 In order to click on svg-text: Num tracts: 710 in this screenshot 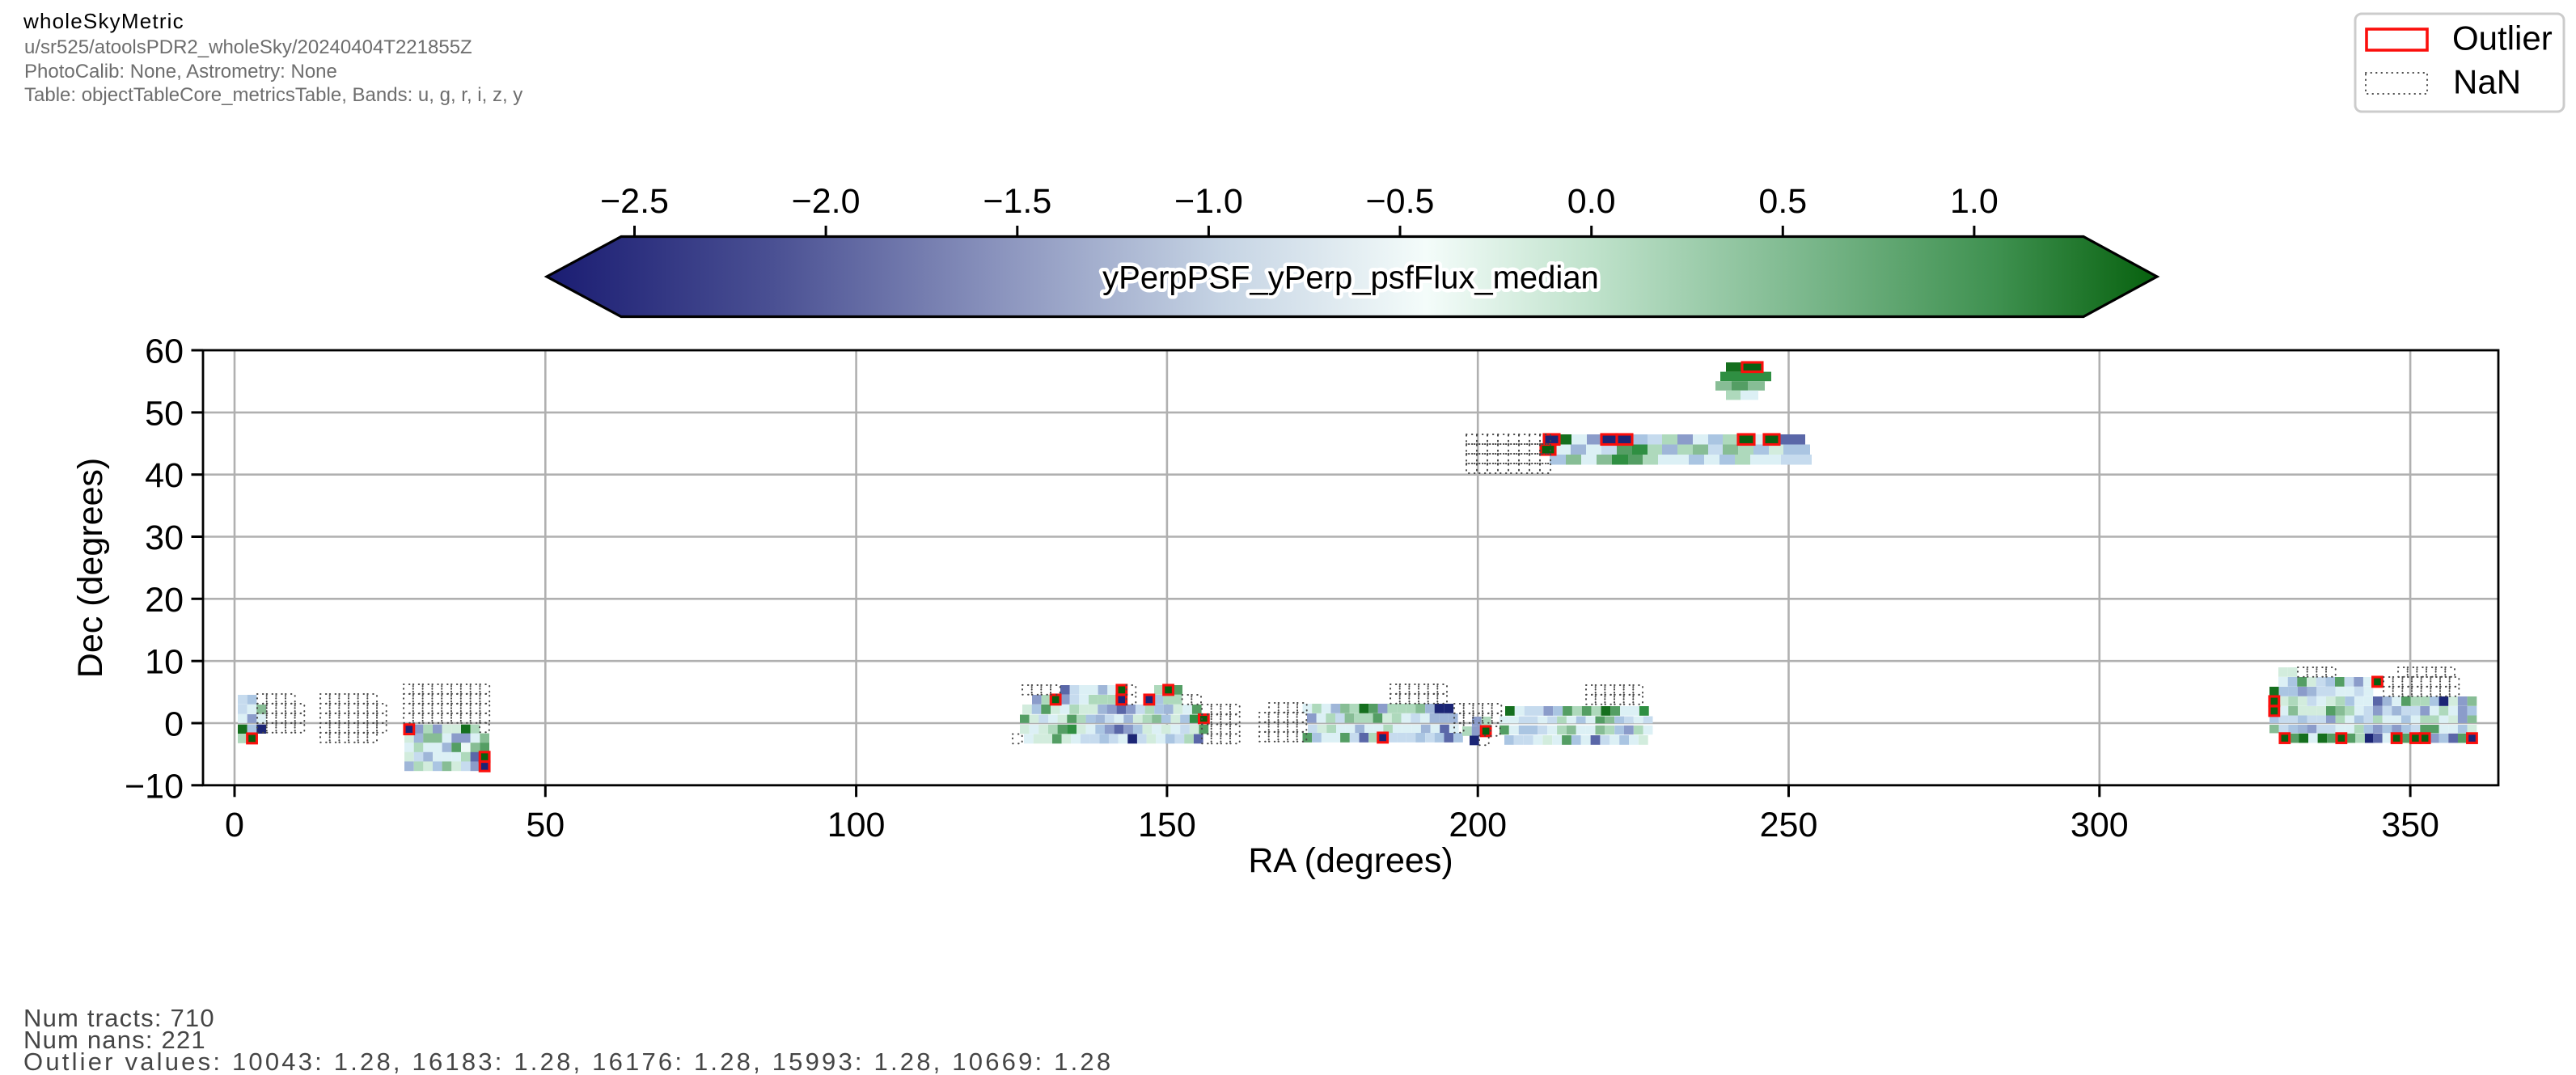, I will do `click(119, 1018)`.